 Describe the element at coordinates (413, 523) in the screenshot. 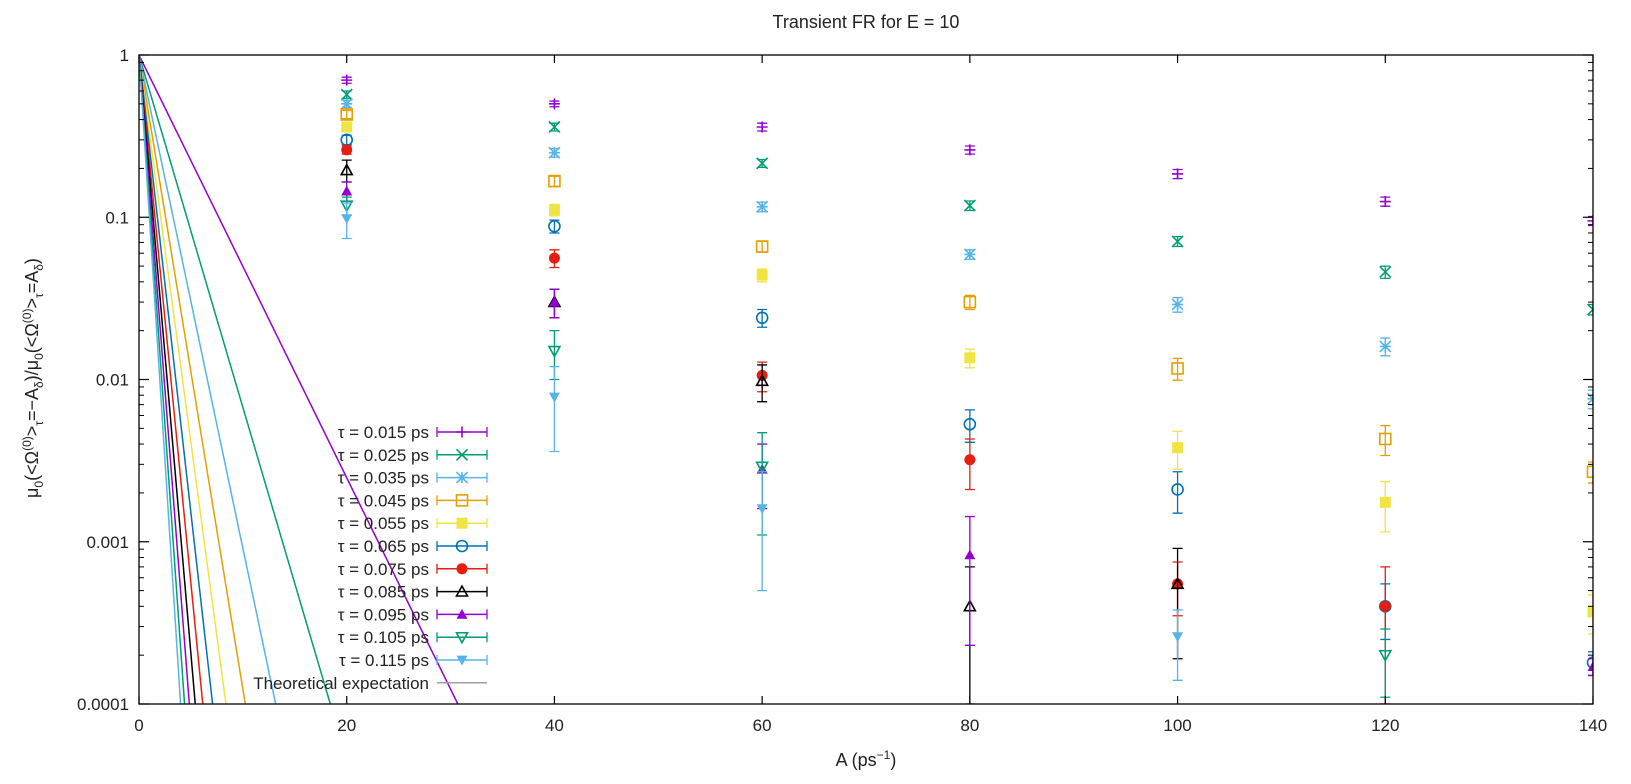

I see `legend-entry-5: τ = 0.055 ps` at that location.